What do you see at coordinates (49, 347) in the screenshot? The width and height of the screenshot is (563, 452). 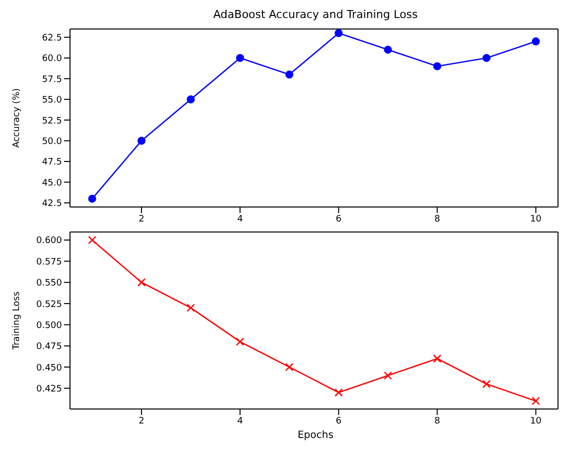 I see `y-tick-label: 0.475` at bounding box center [49, 347].